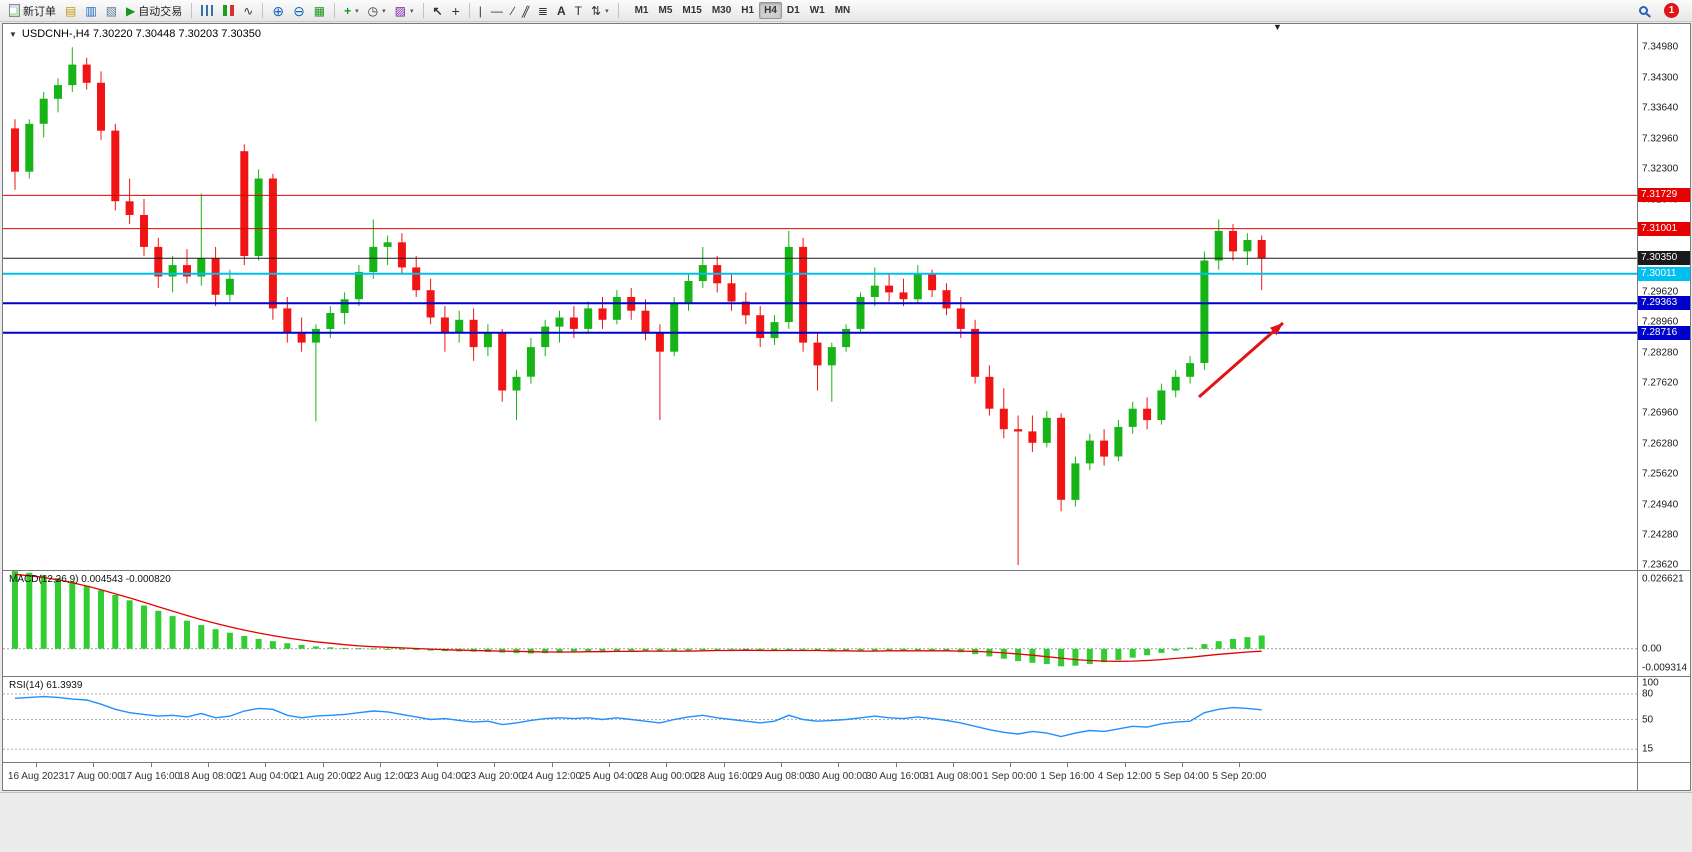 The width and height of the screenshot is (1692, 852). Describe the element at coordinates (160, 11) in the screenshot. I see `autotrading-label: 自动交易` at that location.